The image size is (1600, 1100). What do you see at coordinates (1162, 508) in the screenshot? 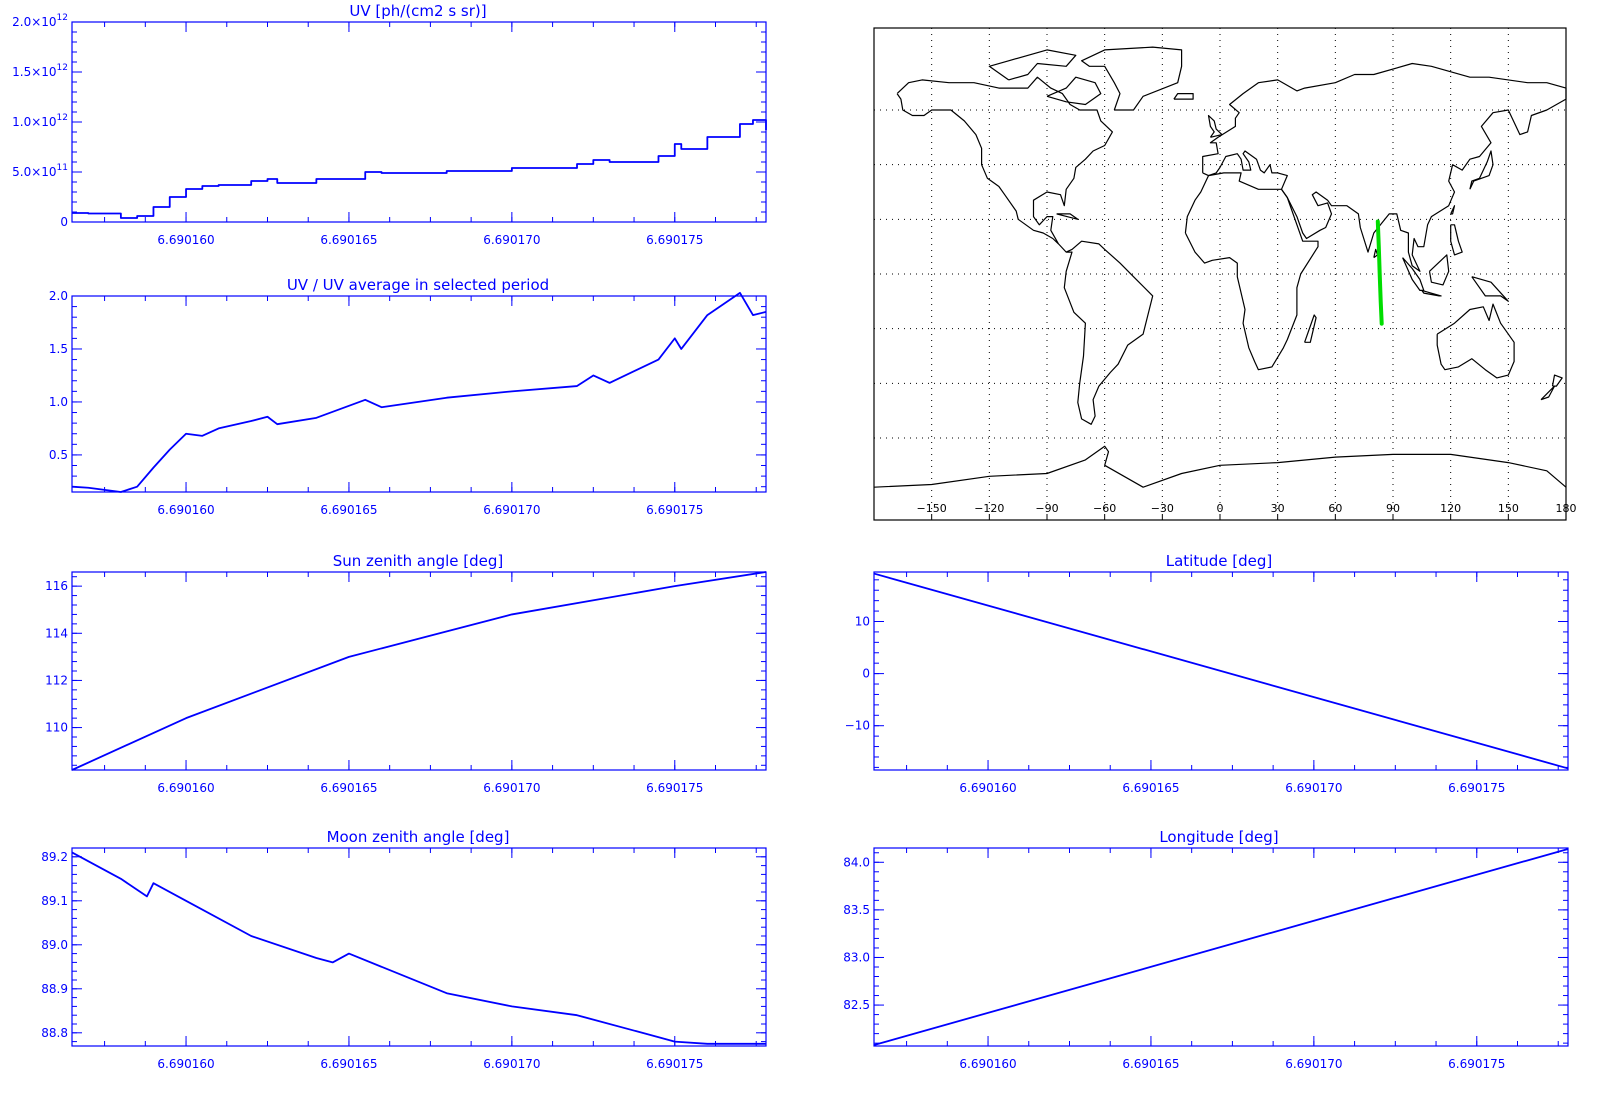
I see `map-x-tick-label: −30` at bounding box center [1162, 508].